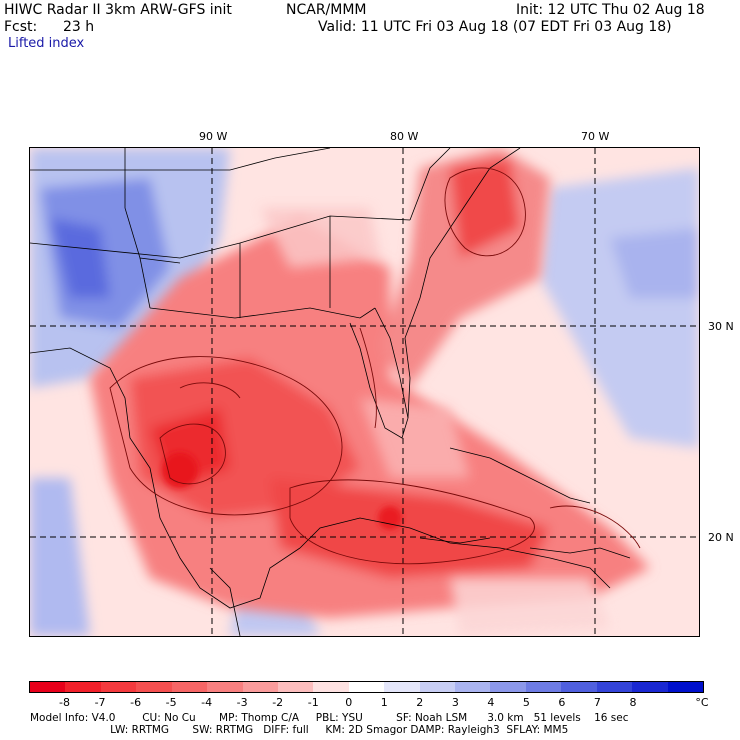 This screenshot has height=740, width=740. What do you see at coordinates (526, 702) in the screenshot?
I see `color-tick-label: 5` at bounding box center [526, 702].